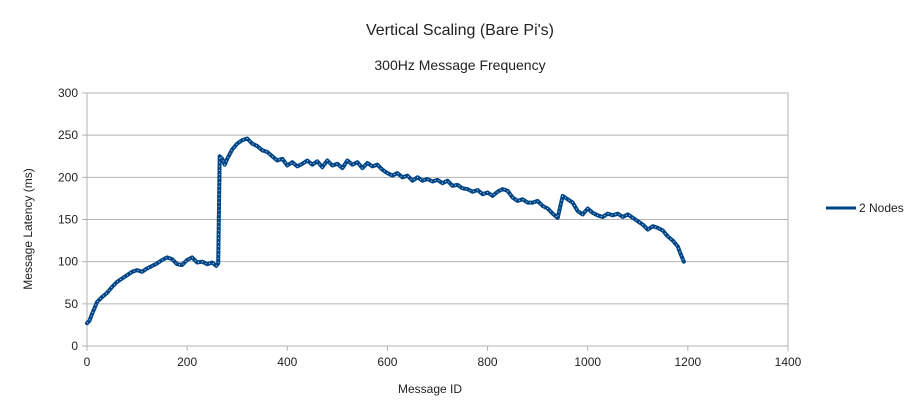  I want to click on y-axis-title: Message Latency (ms), so click(28, 228).